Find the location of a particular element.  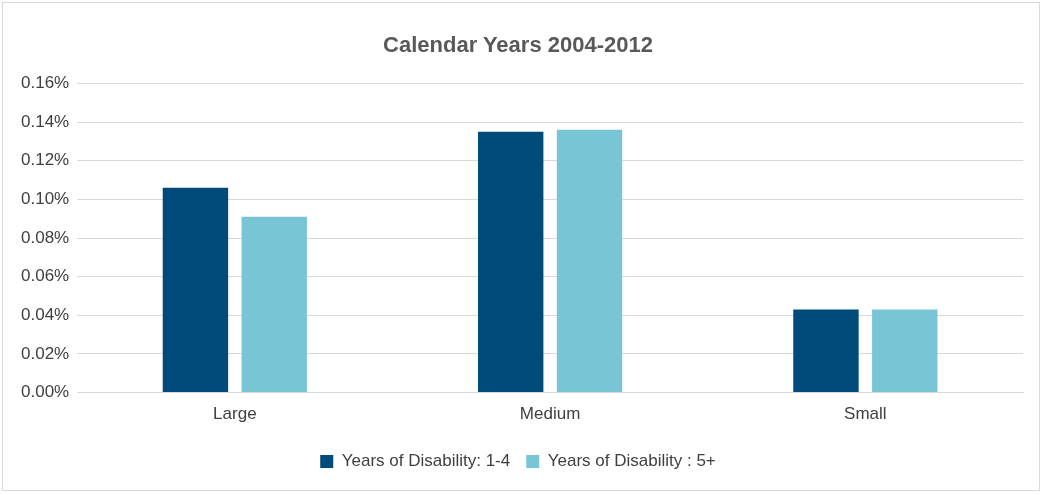

x-tick-label: Large is located at coordinates (235, 414).